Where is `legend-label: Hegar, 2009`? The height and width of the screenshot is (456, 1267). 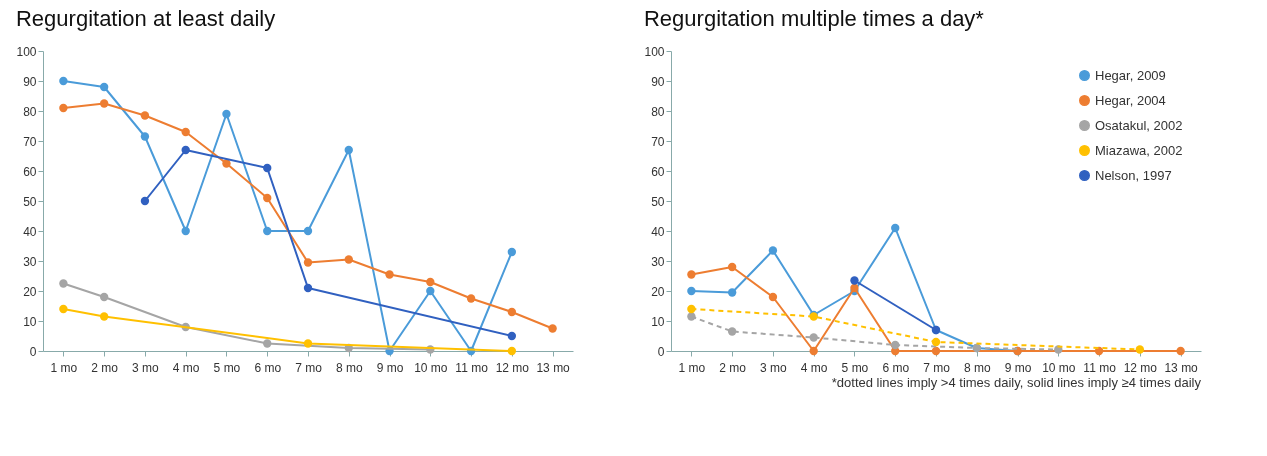 legend-label: Hegar, 2009 is located at coordinates (1130, 75).